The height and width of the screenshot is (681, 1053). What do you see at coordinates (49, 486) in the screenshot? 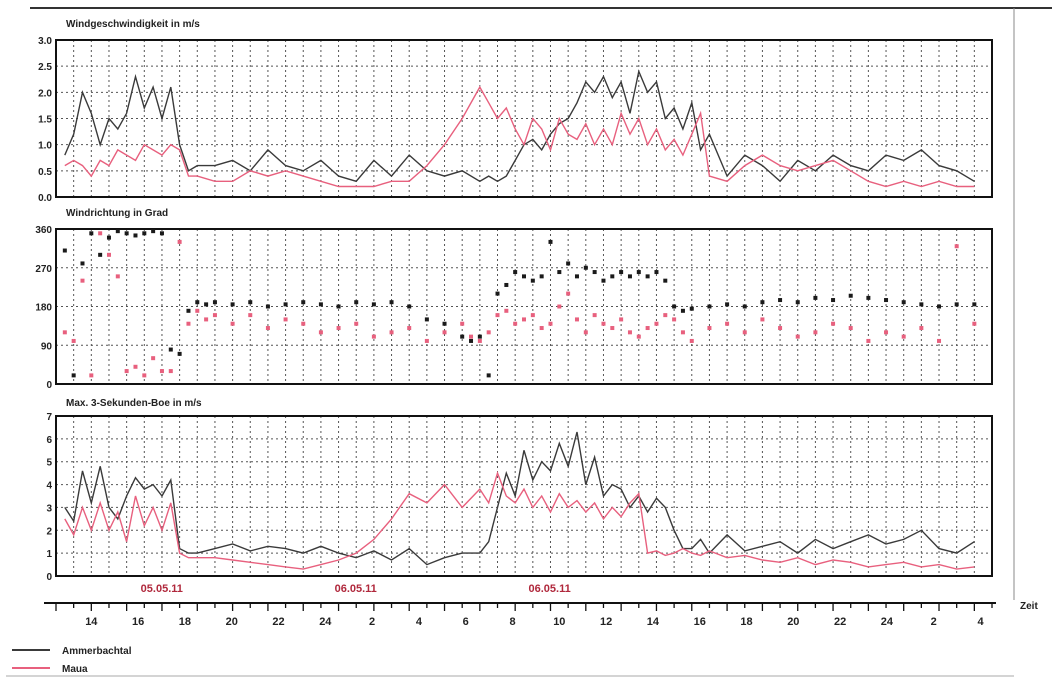
I see `y-tick-label: 4` at bounding box center [49, 486].